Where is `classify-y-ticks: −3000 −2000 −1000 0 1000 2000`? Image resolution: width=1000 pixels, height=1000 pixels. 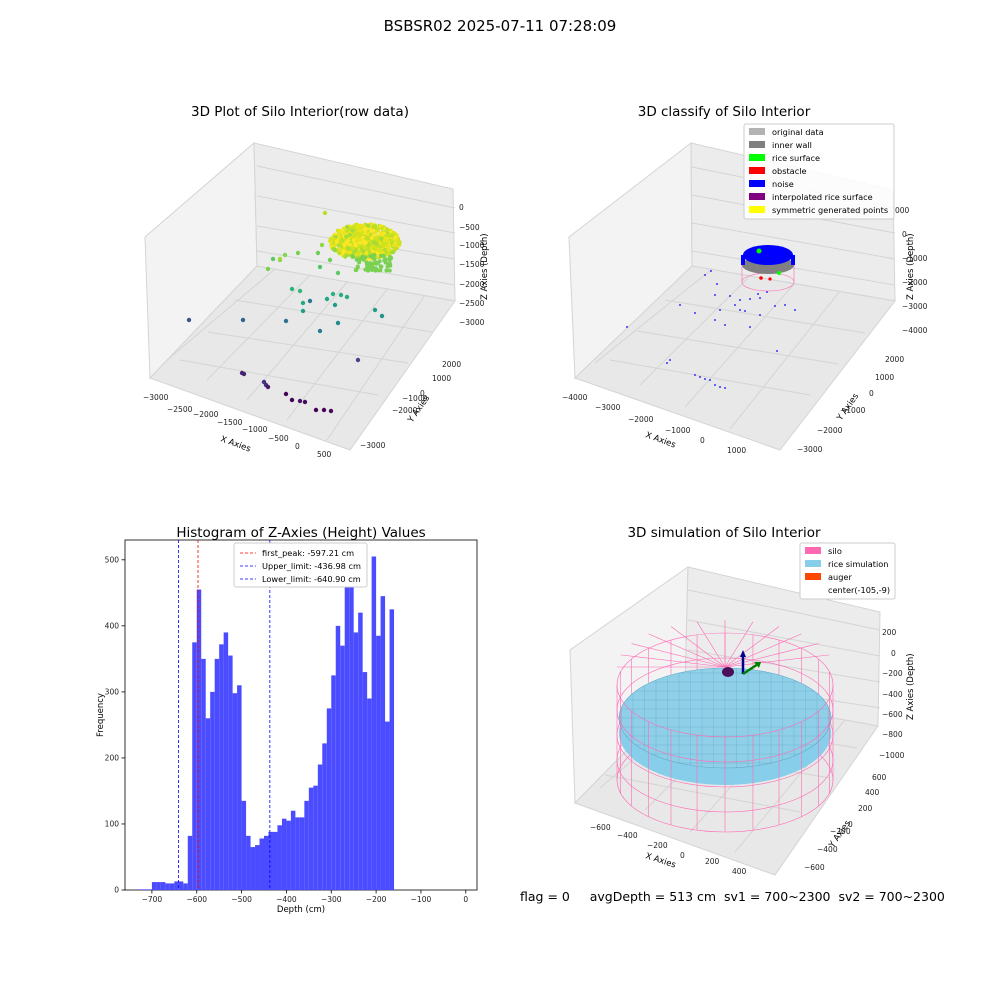 classify-y-ticks: −3000 −2000 −1000 0 1000 2000 is located at coordinates (850, 404).